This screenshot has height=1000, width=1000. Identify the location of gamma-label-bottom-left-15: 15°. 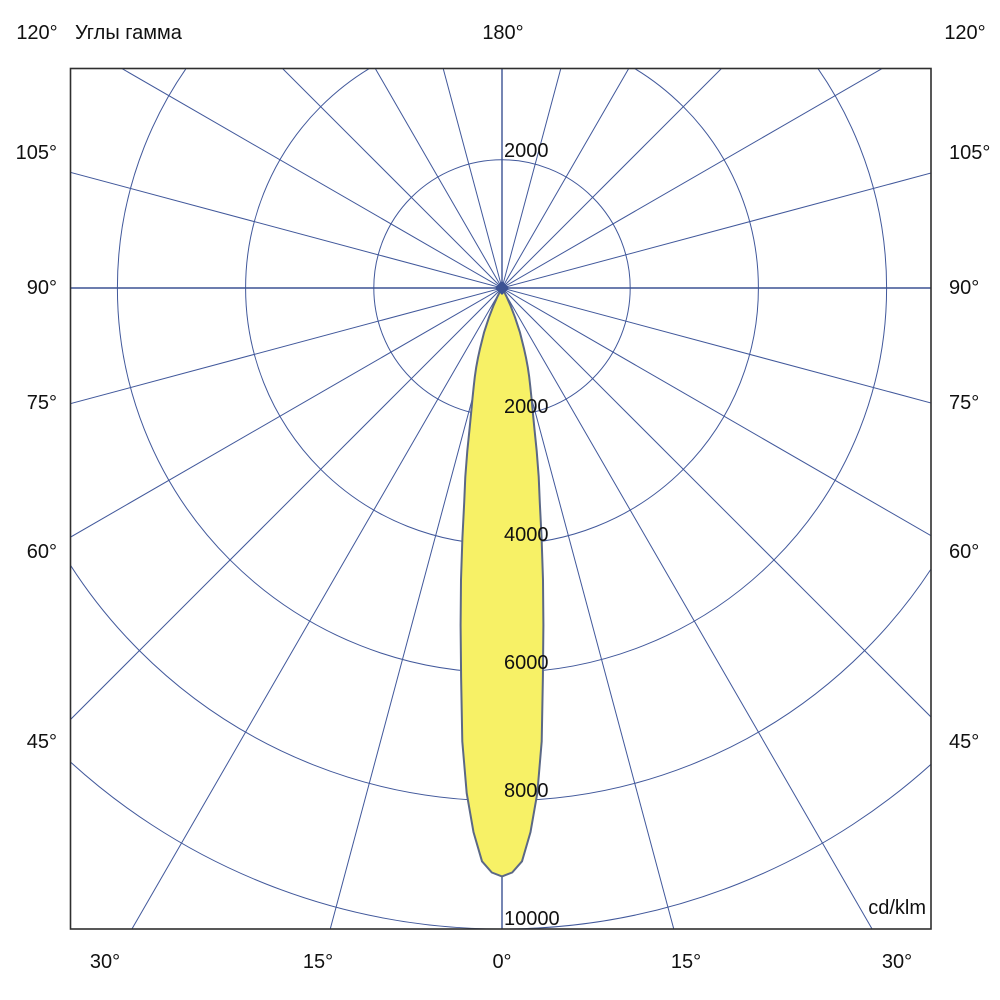
(318, 962).